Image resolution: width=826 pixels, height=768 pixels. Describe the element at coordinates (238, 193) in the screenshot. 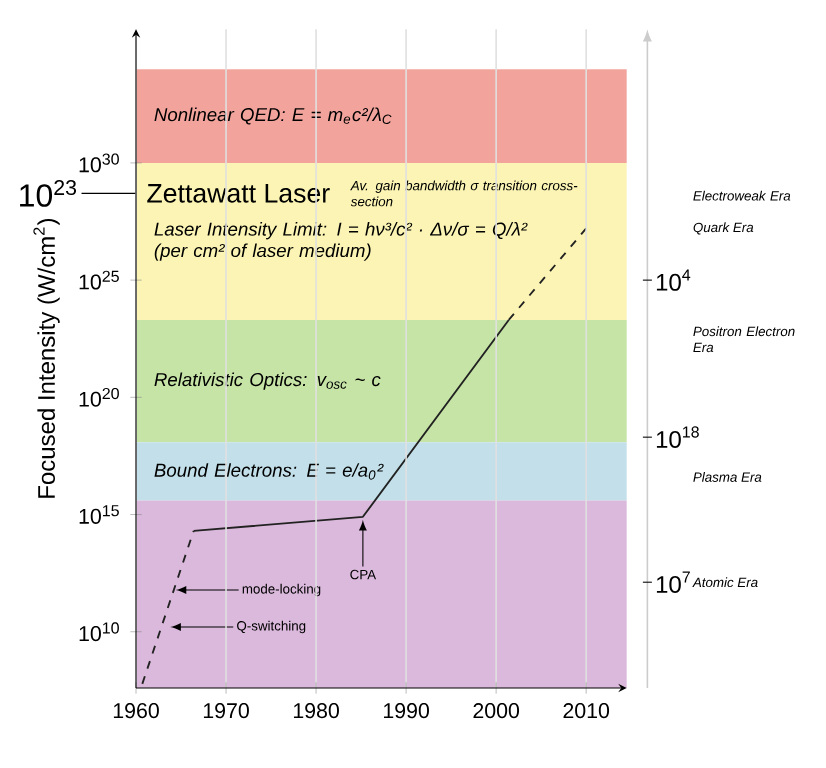

I see `annotation: Zettawatt Laser` at that location.